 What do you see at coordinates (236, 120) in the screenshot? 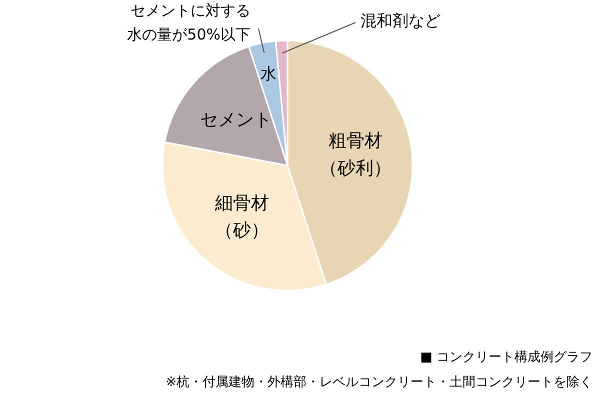
I see `slice-label: セメント` at bounding box center [236, 120].